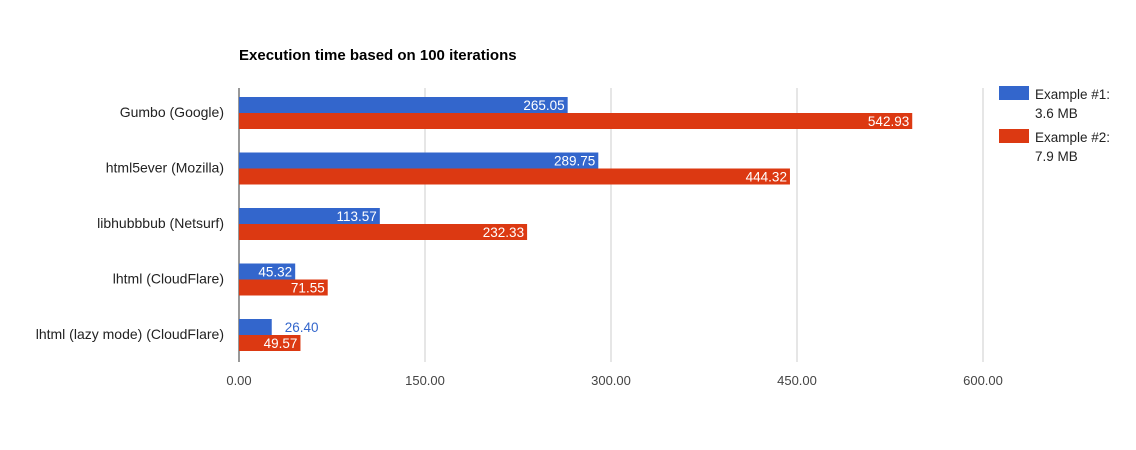  Describe the element at coordinates (574, 161) in the screenshot. I see `data-label: 289.75` at that location.